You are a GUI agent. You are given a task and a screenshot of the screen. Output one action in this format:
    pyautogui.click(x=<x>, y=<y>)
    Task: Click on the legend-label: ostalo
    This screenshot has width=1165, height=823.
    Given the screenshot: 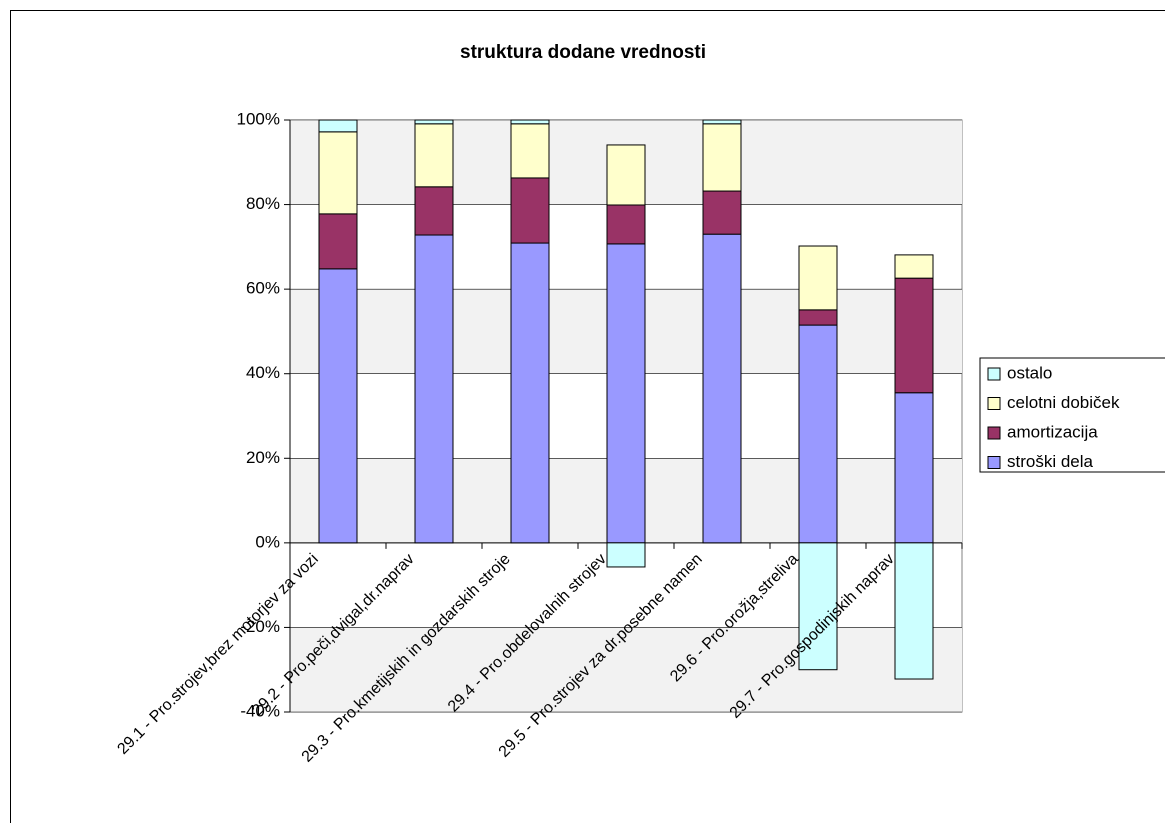 What is the action you would take?
    pyautogui.click(x=1029, y=372)
    